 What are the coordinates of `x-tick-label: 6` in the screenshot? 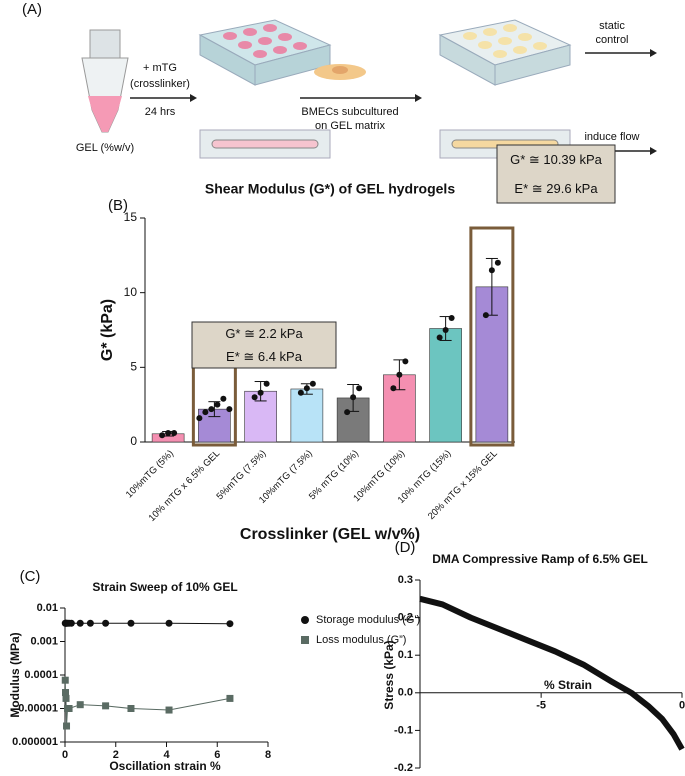 It's located at (217, 755).